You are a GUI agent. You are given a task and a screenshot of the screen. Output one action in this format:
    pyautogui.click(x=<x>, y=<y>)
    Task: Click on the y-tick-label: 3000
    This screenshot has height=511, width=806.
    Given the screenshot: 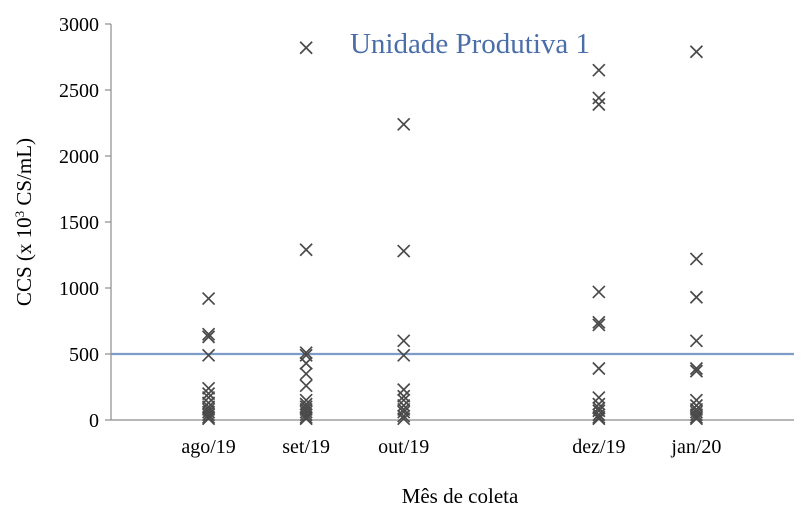 What is the action you would take?
    pyautogui.click(x=79, y=25)
    